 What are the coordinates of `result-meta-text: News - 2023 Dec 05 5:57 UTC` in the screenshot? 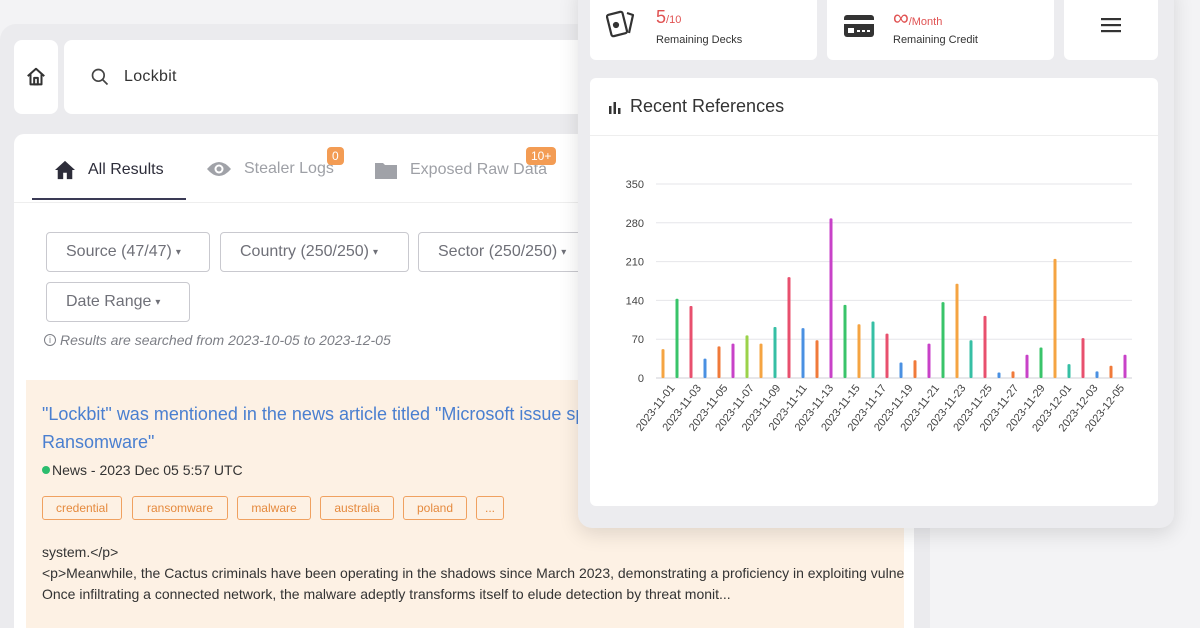 It's located at (147, 470).